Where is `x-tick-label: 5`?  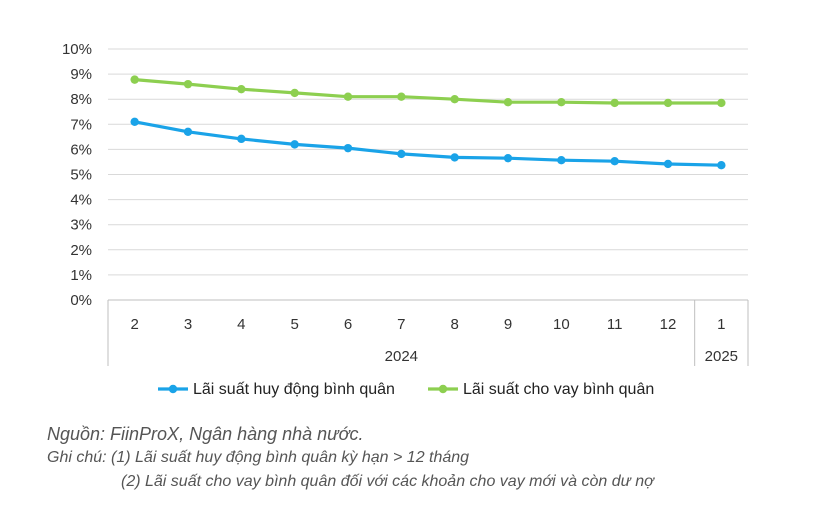
x-tick-label: 5 is located at coordinates (294, 324).